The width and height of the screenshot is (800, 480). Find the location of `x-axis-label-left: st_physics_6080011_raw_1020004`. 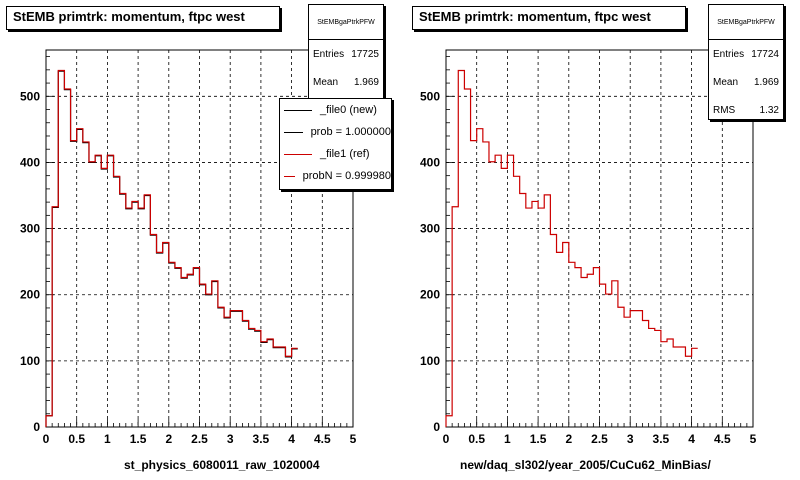

x-axis-label-left: st_physics_6080011_raw_1020004 is located at coordinates (222, 465).